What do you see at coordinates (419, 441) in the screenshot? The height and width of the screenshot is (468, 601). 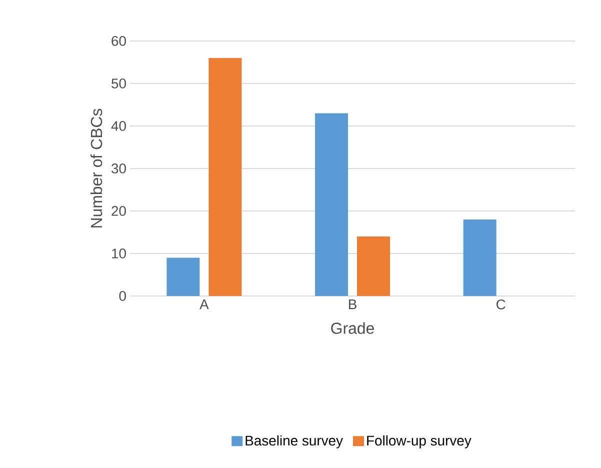 I see `legend-label: Follow-up survey` at bounding box center [419, 441].